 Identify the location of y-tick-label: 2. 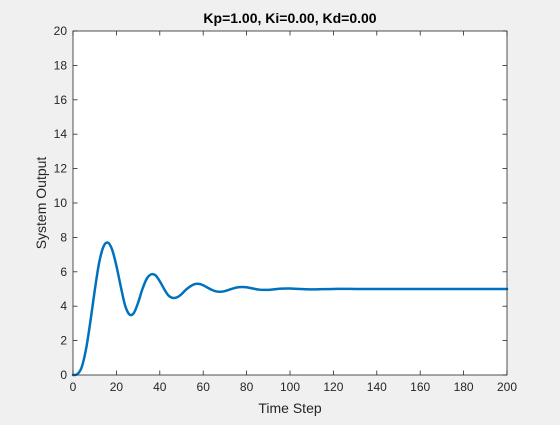
(63, 341).